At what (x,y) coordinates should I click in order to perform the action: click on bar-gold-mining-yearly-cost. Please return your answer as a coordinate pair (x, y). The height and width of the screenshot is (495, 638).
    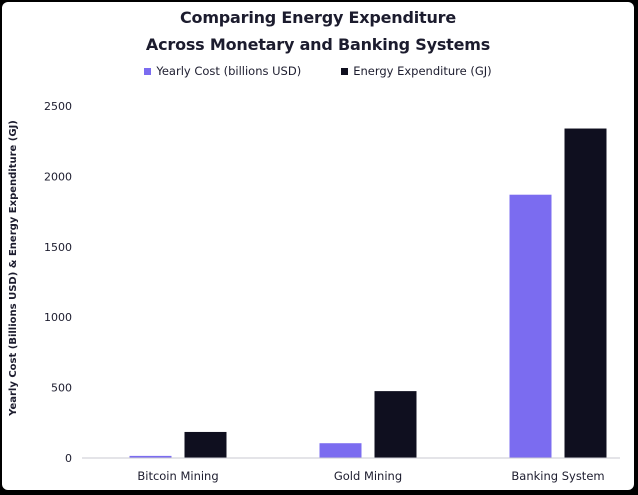
    Looking at the image, I should click on (340, 450).